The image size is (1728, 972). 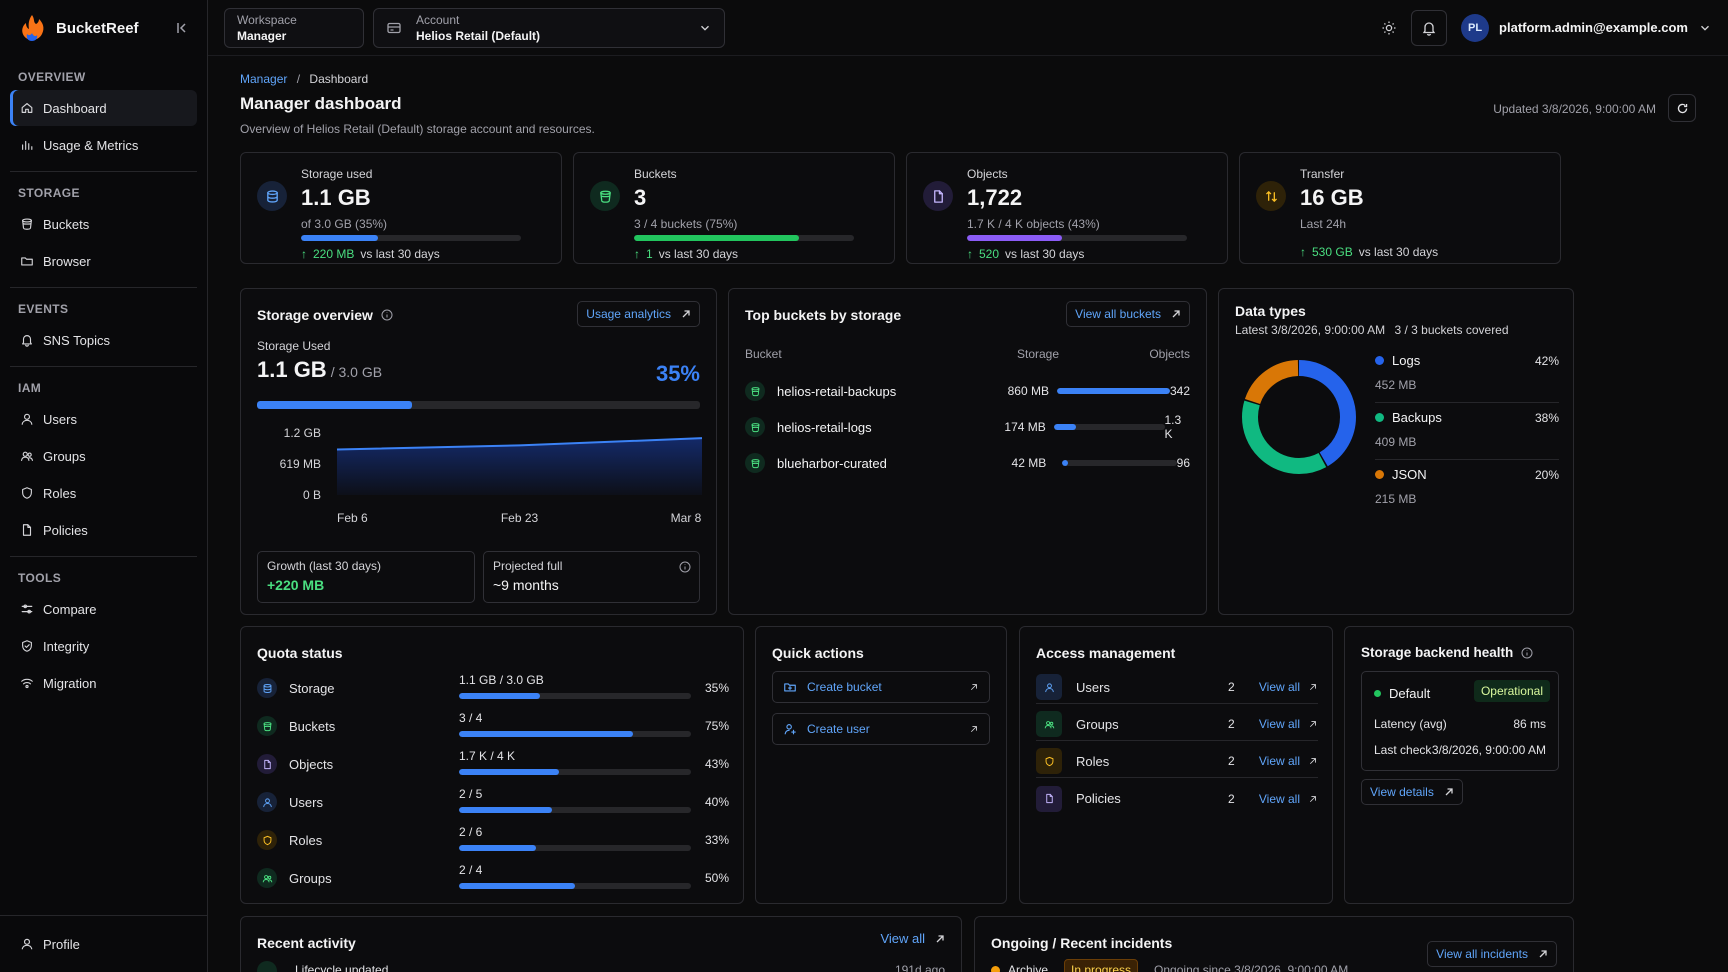 I want to click on access-view-all-label: View all, so click(x=1279, y=761).